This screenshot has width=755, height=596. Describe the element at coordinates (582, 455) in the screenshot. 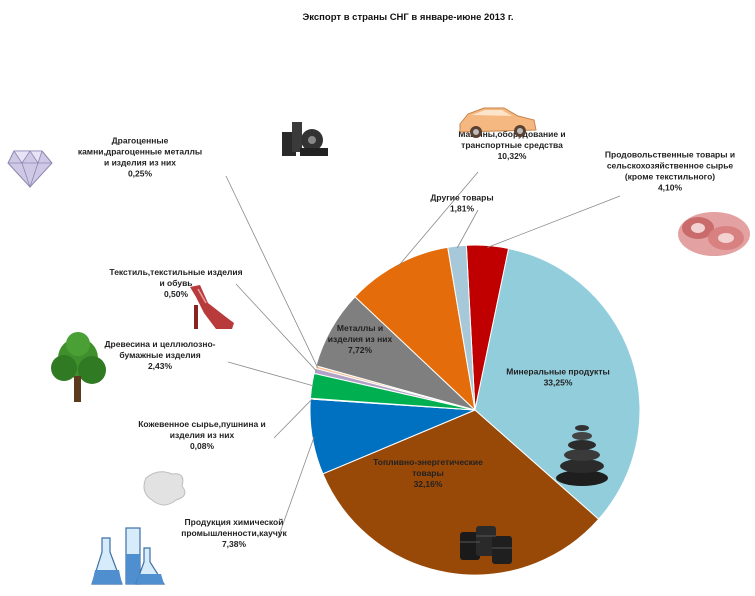

I see `stones-icon` at that location.